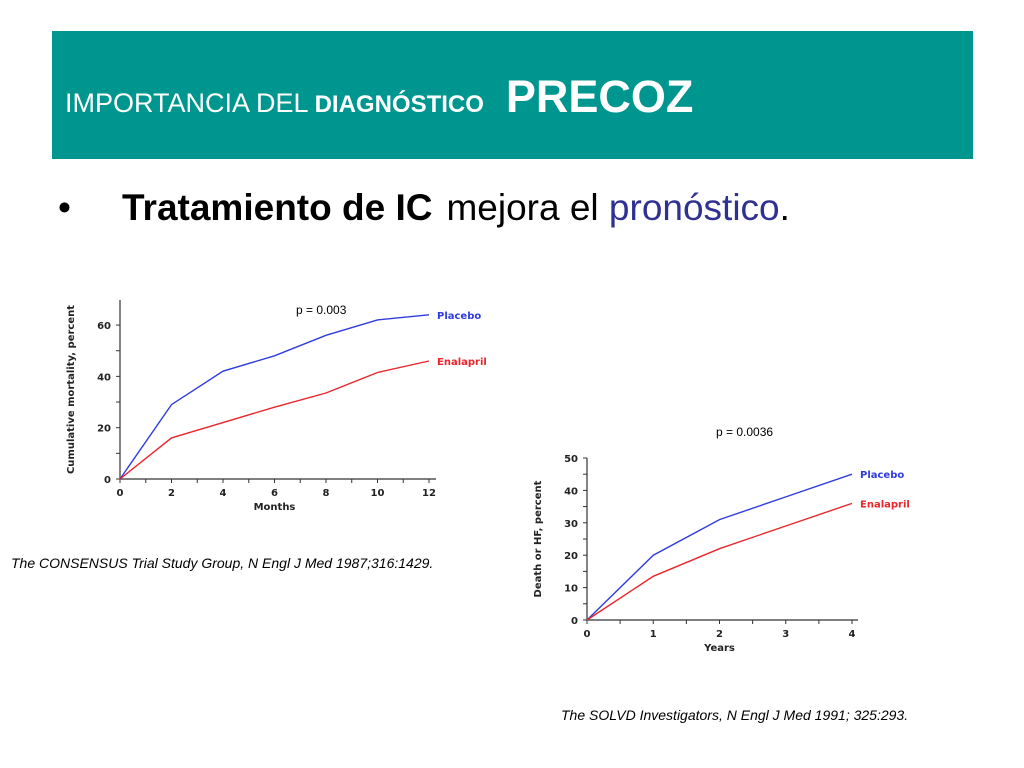  What do you see at coordinates (429, 493) in the screenshot?
I see `x-tick-label: 12` at bounding box center [429, 493].